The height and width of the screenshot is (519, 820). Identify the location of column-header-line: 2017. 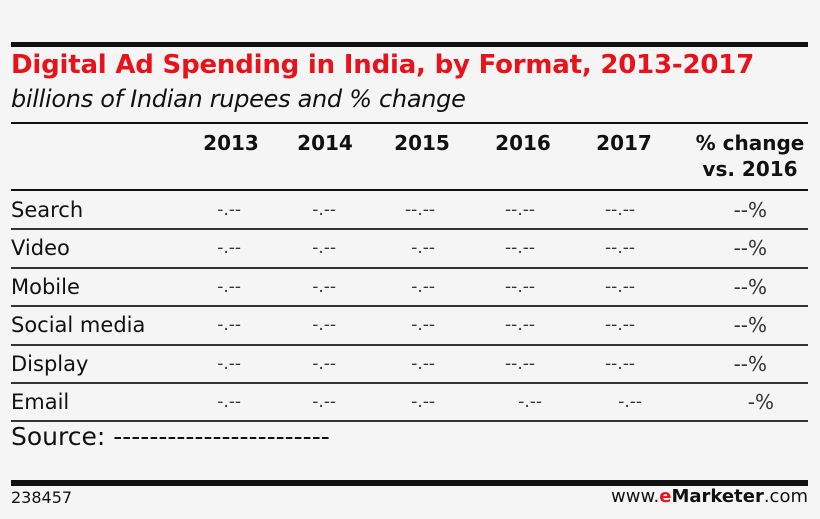
(624, 143).